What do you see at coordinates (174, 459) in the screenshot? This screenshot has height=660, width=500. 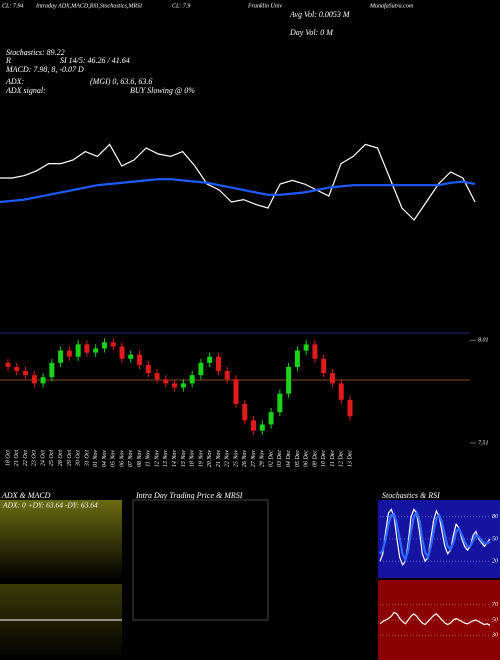 I see `x-tick-label: 14 Nov` at bounding box center [174, 459].